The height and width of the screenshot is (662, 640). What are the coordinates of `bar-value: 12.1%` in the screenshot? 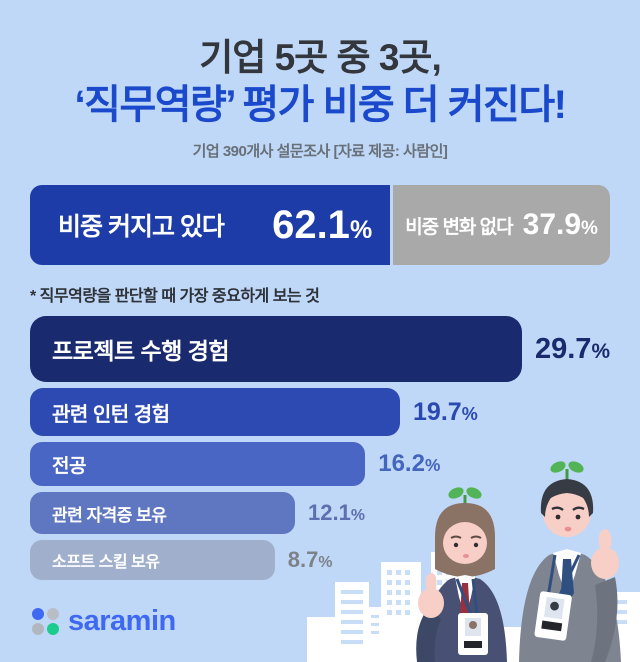 It's located at (336, 513).